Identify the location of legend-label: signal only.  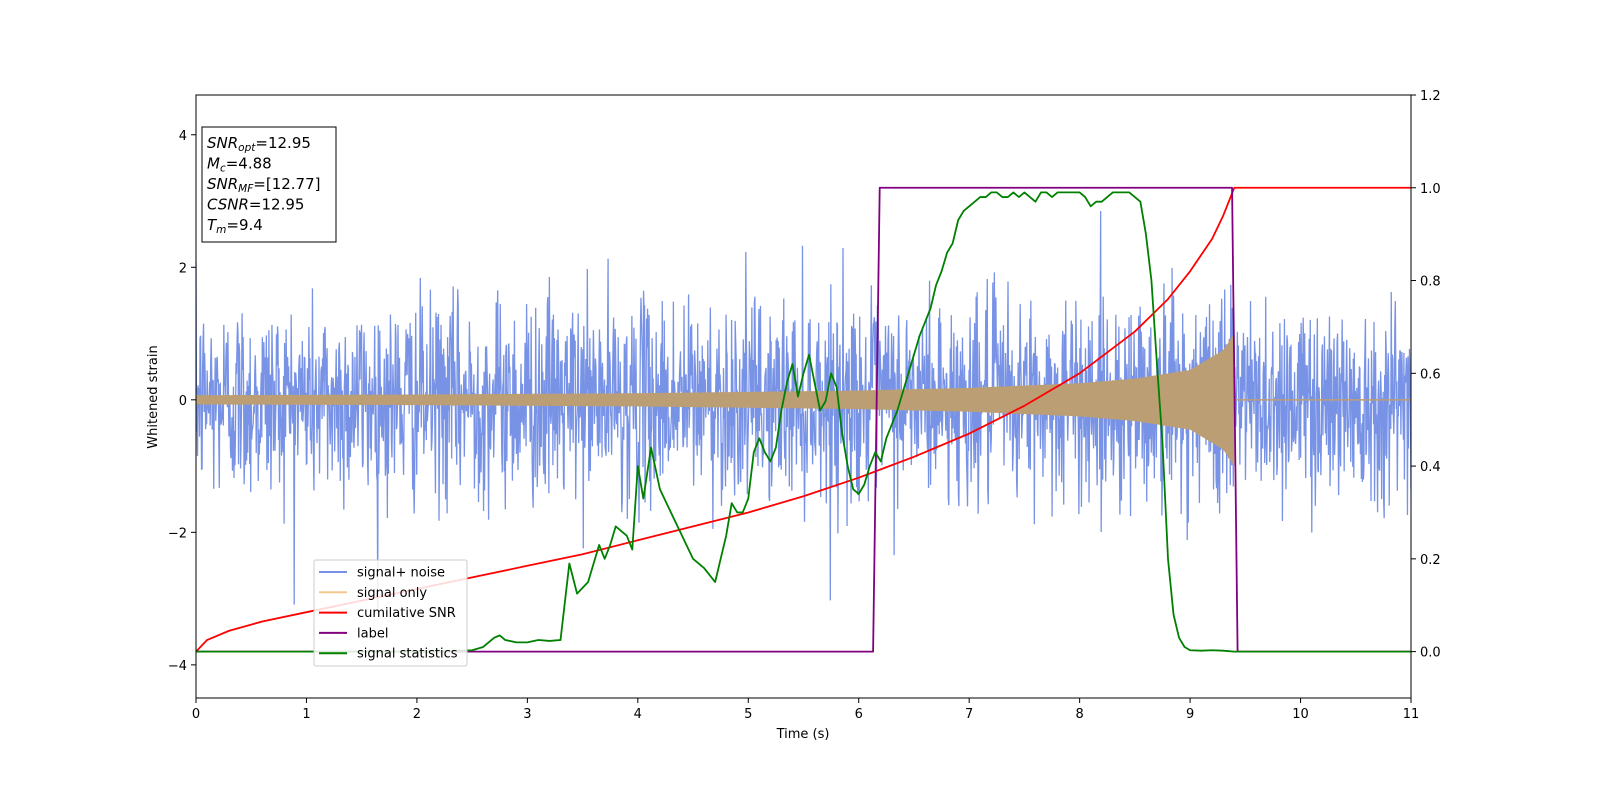
(392, 593).